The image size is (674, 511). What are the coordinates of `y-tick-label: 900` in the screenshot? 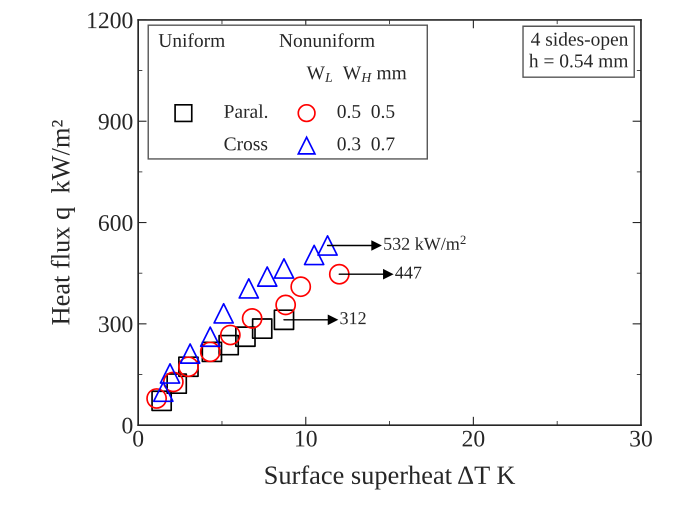 It's located at (115, 122).